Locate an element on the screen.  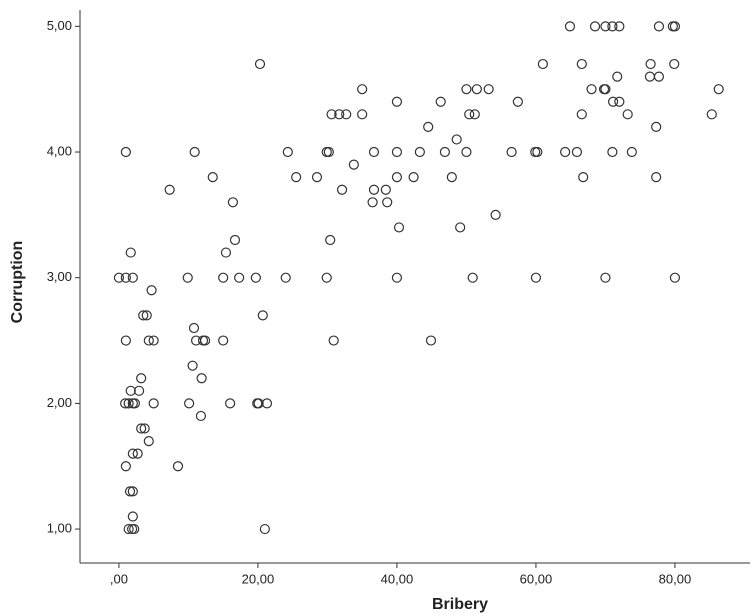
x-axis-title: Bribery is located at coordinates (460, 604).